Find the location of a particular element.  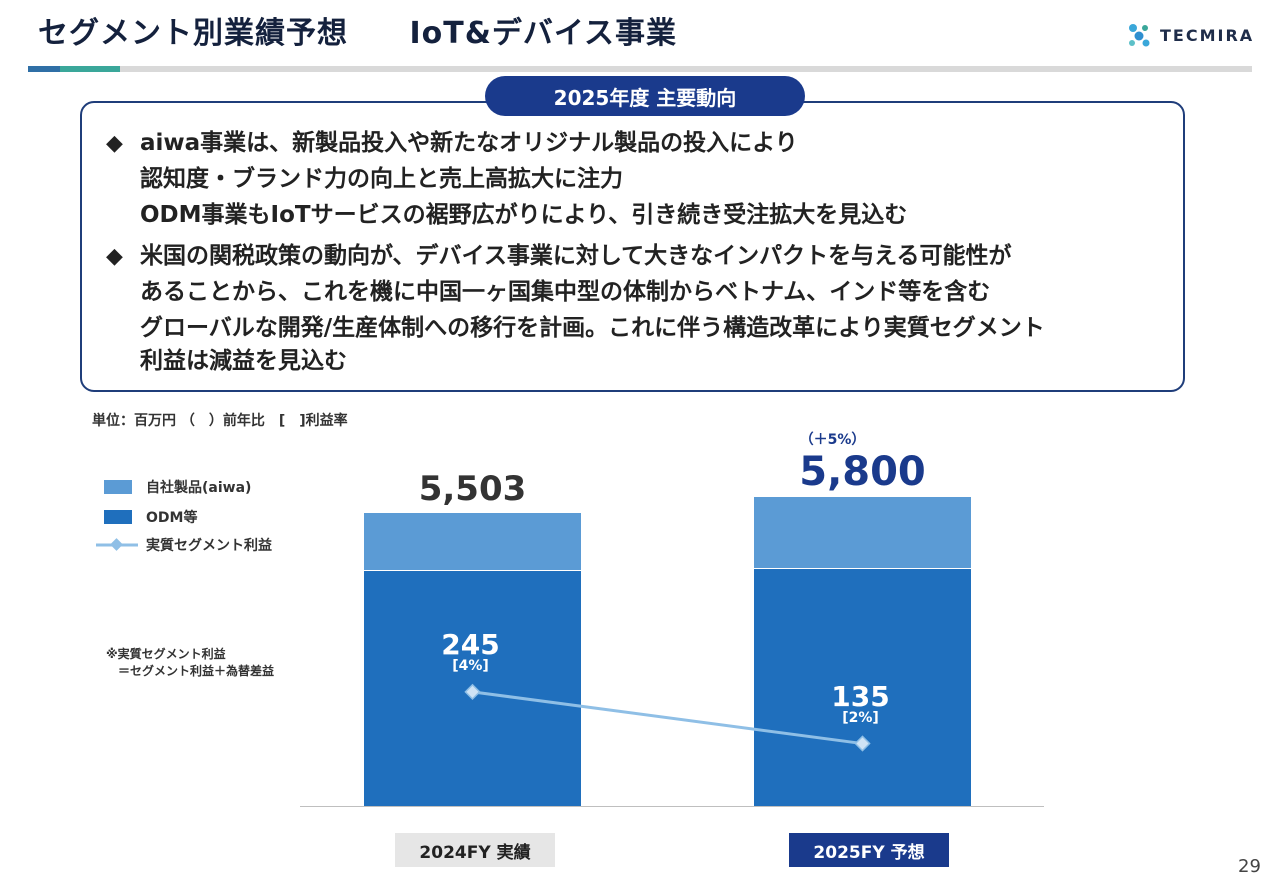

profit-margin-label-0: [4%] is located at coordinates (470, 665).